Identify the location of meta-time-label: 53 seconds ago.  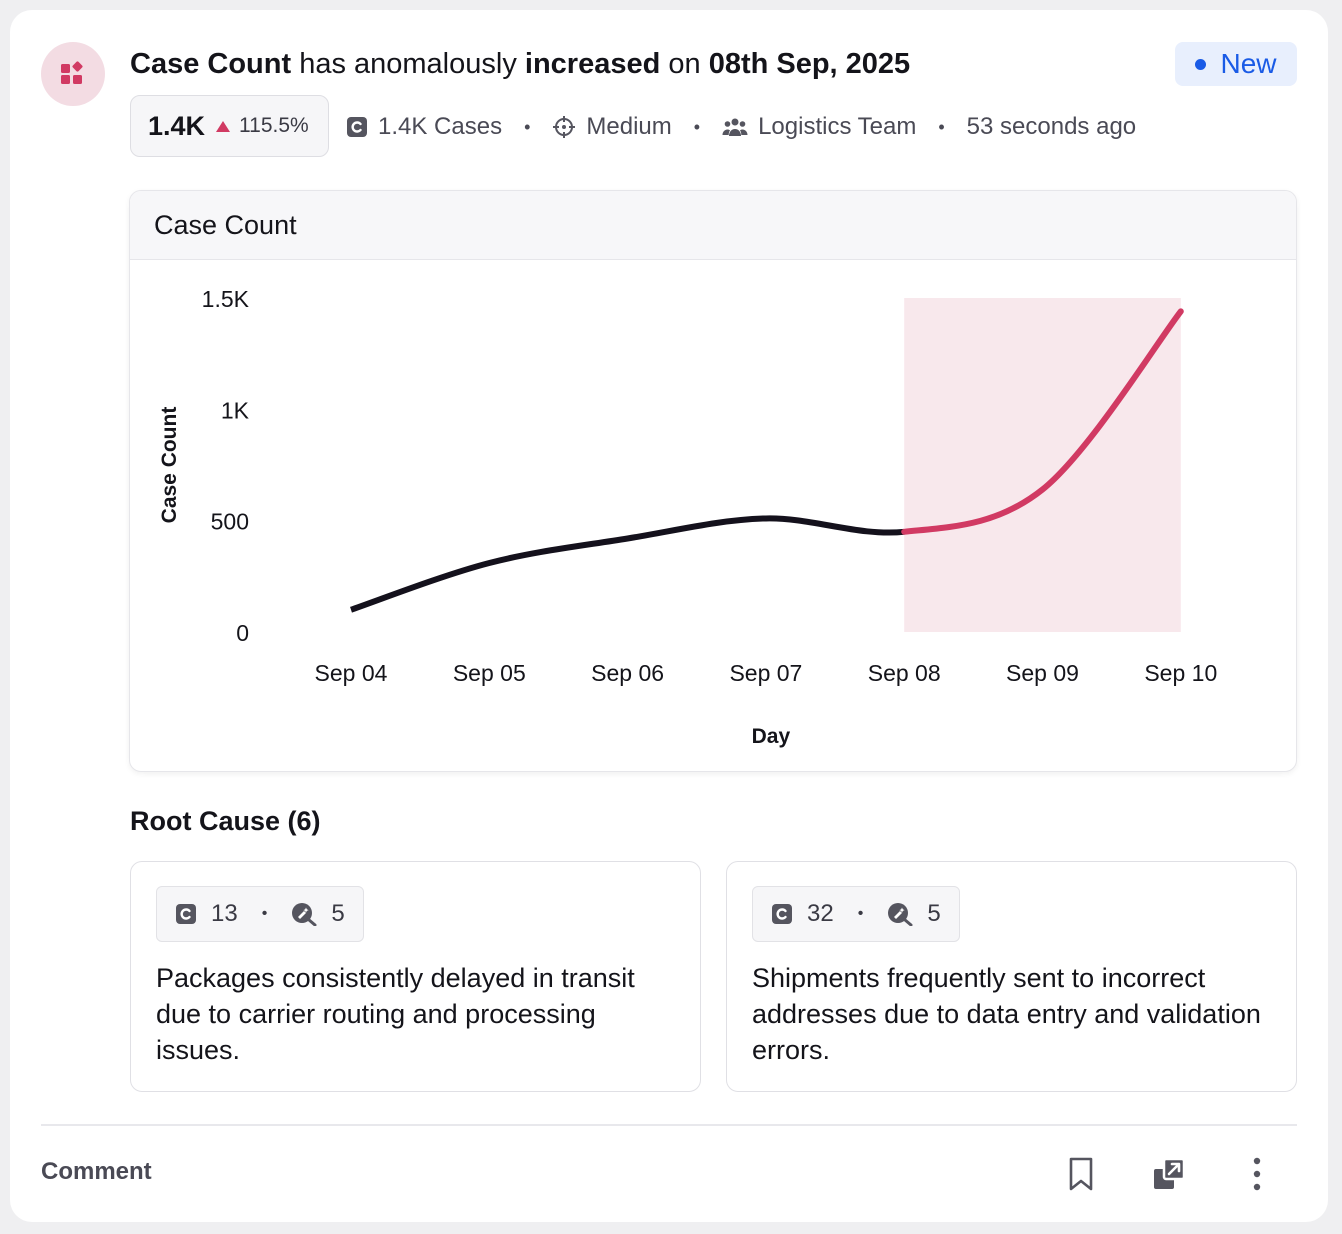
(1051, 126).